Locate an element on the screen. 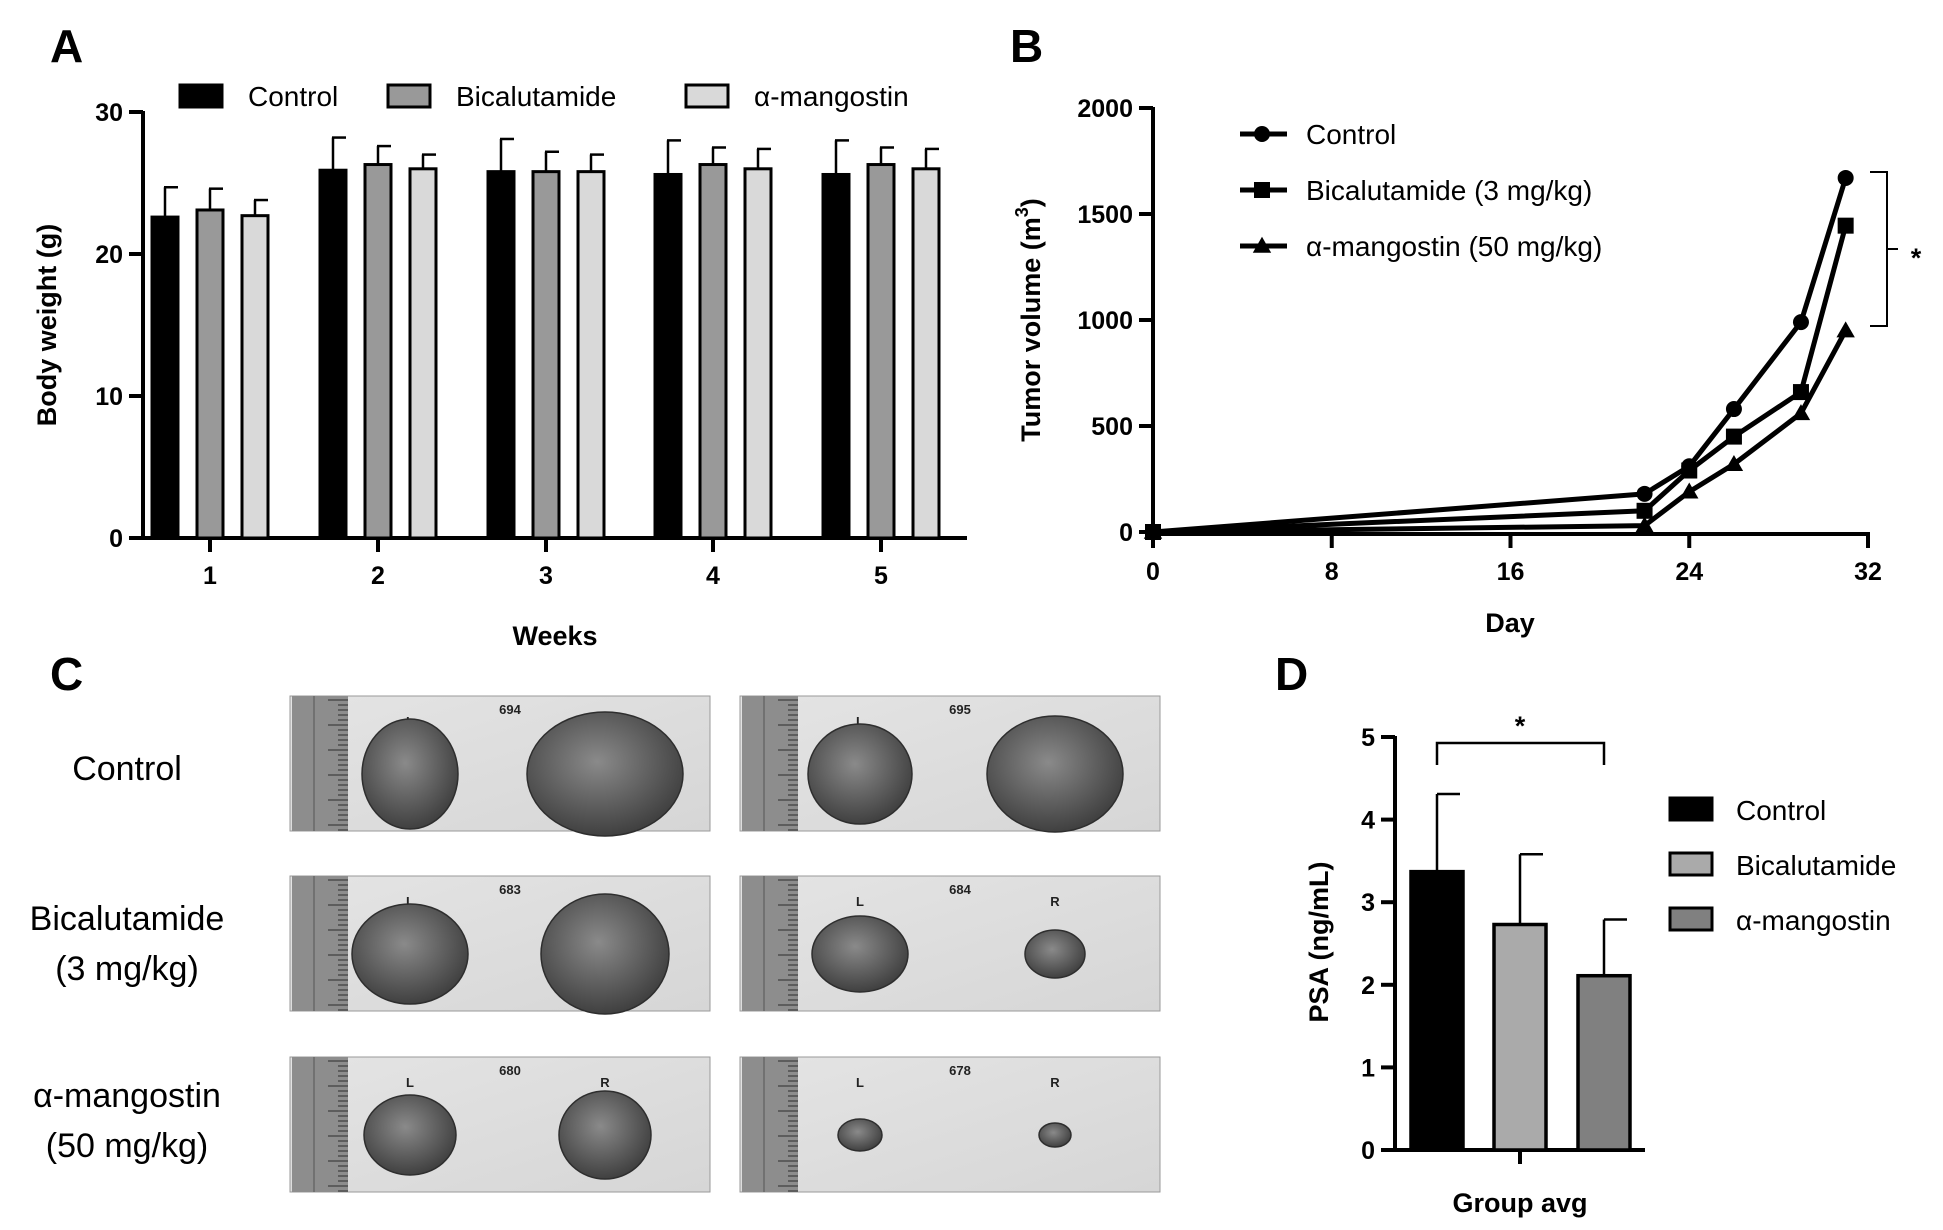 The image size is (1943, 1230). y-tick-label: 4 is located at coordinates (1368, 821).